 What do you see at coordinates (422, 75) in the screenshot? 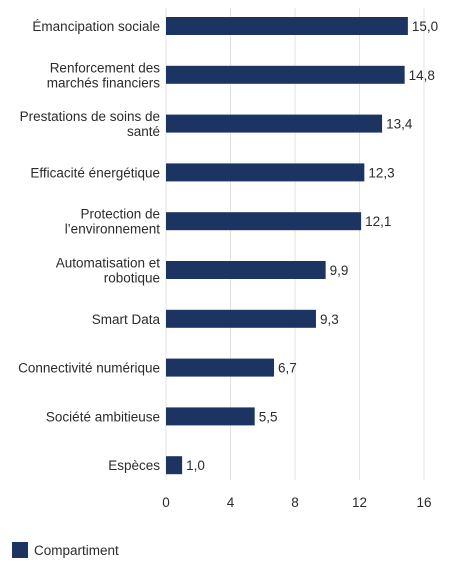
I see `value-label: 14,8` at bounding box center [422, 75].